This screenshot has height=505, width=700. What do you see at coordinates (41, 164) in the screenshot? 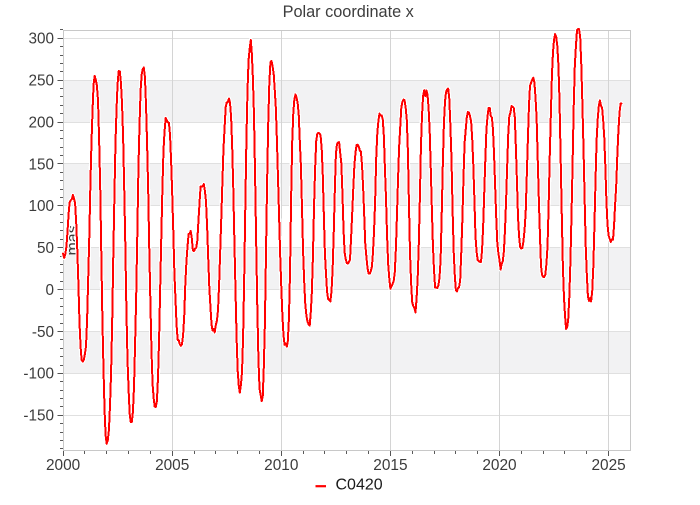
I see `svg-text: 150` at bounding box center [41, 164].